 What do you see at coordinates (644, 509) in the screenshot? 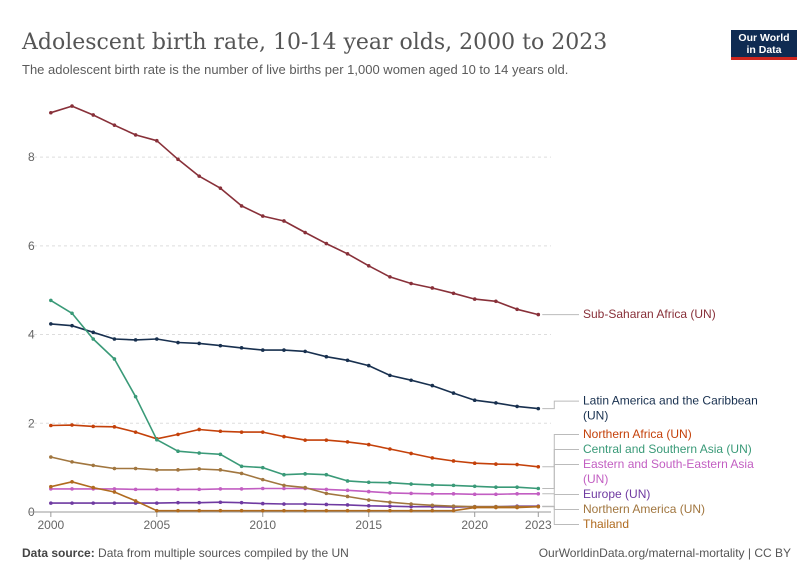
I see `series-label: Northern America (UN)` at bounding box center [644, 509].